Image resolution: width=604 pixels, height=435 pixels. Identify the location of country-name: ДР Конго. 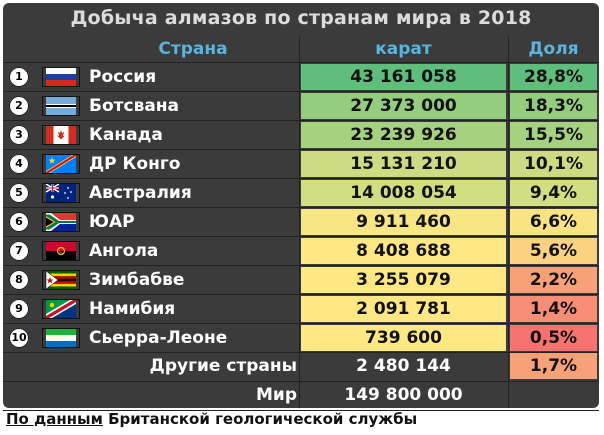
(135, 164).